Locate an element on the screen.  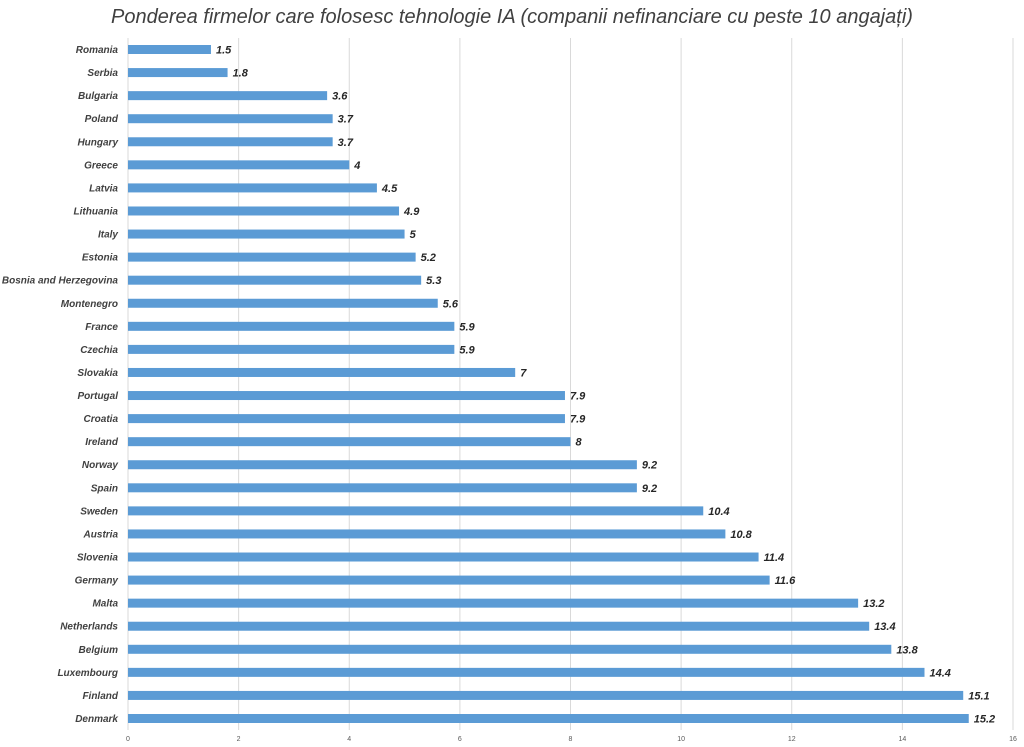
category-label: Malta is located at coordinates (105, 604).